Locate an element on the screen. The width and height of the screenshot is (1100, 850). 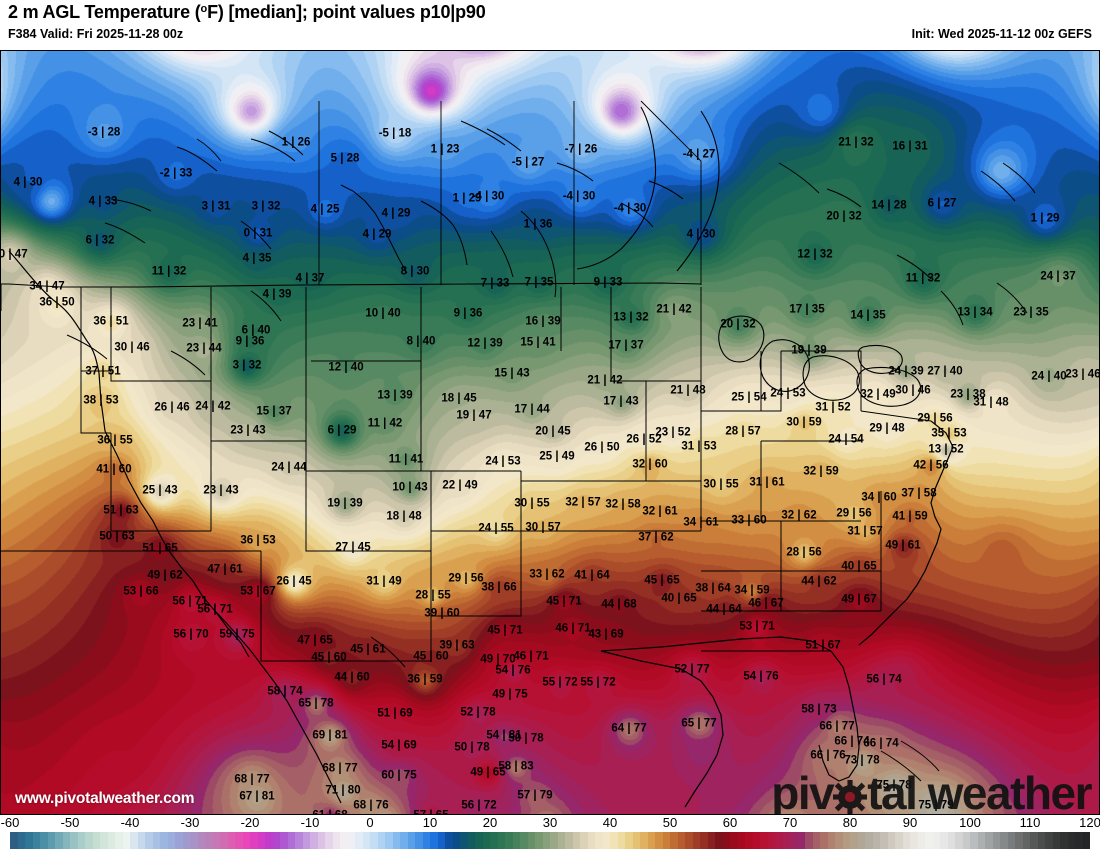
point-value-label: 34 | 60 is located at coordinates (879, 497).